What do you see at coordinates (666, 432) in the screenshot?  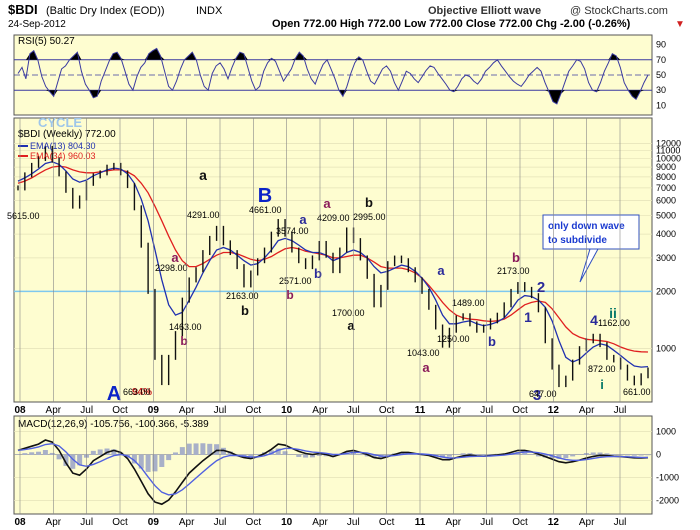 I see `macd-axis-tick: 1000` at bounding box center [666, 432].